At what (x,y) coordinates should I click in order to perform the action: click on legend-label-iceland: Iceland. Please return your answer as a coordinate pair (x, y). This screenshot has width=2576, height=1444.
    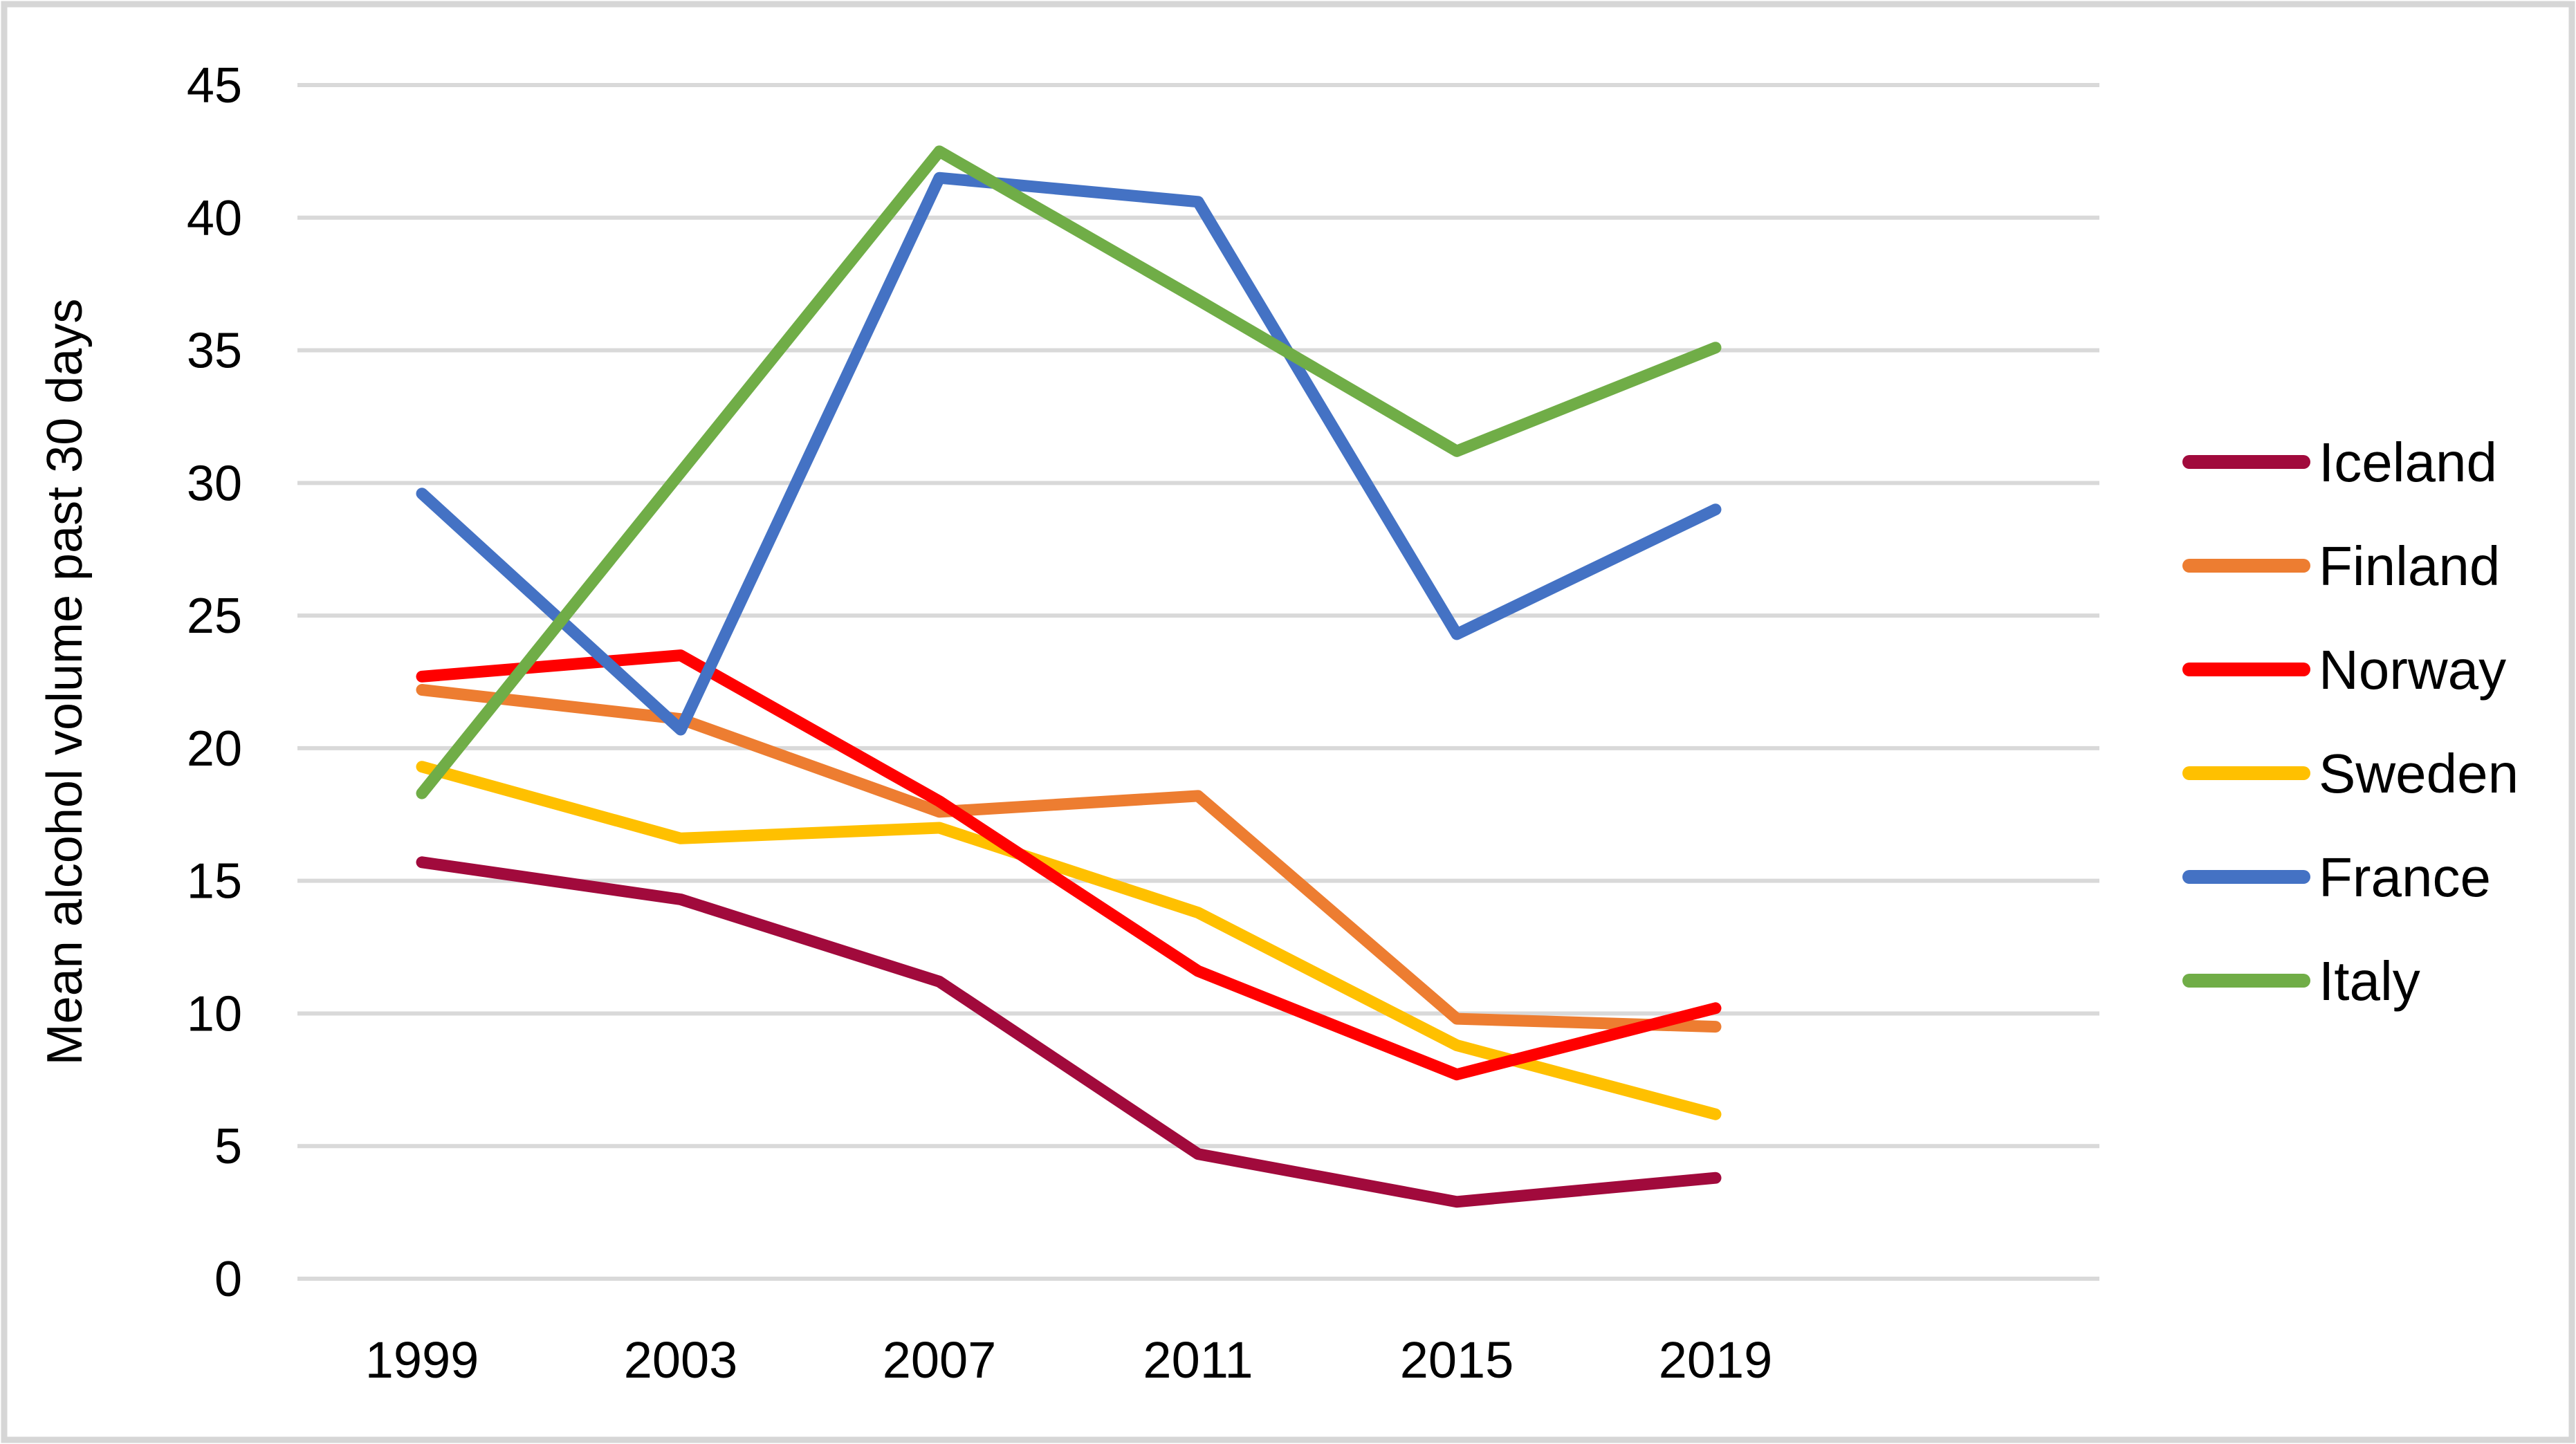
    Looking at the image, I should click on (2408, 462).